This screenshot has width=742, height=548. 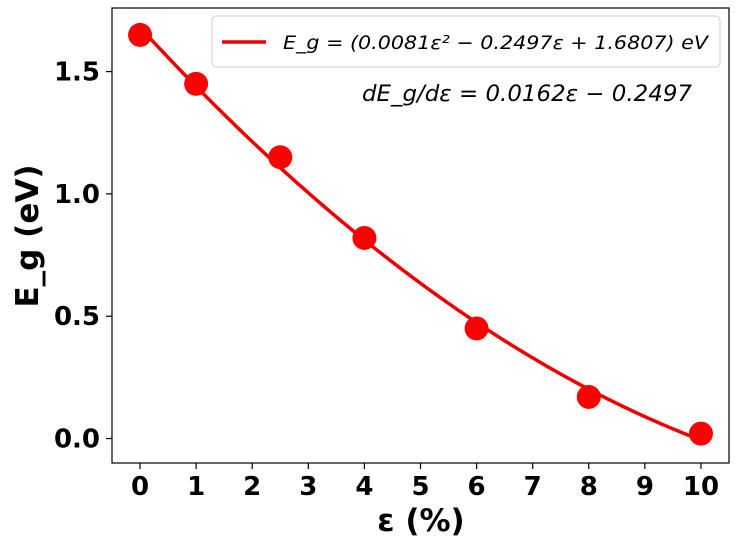 I want to click on legend-label: E_g = (0.0081ε² − 0.2497ε + 1.6807) eV, so click(x=496, y=43).